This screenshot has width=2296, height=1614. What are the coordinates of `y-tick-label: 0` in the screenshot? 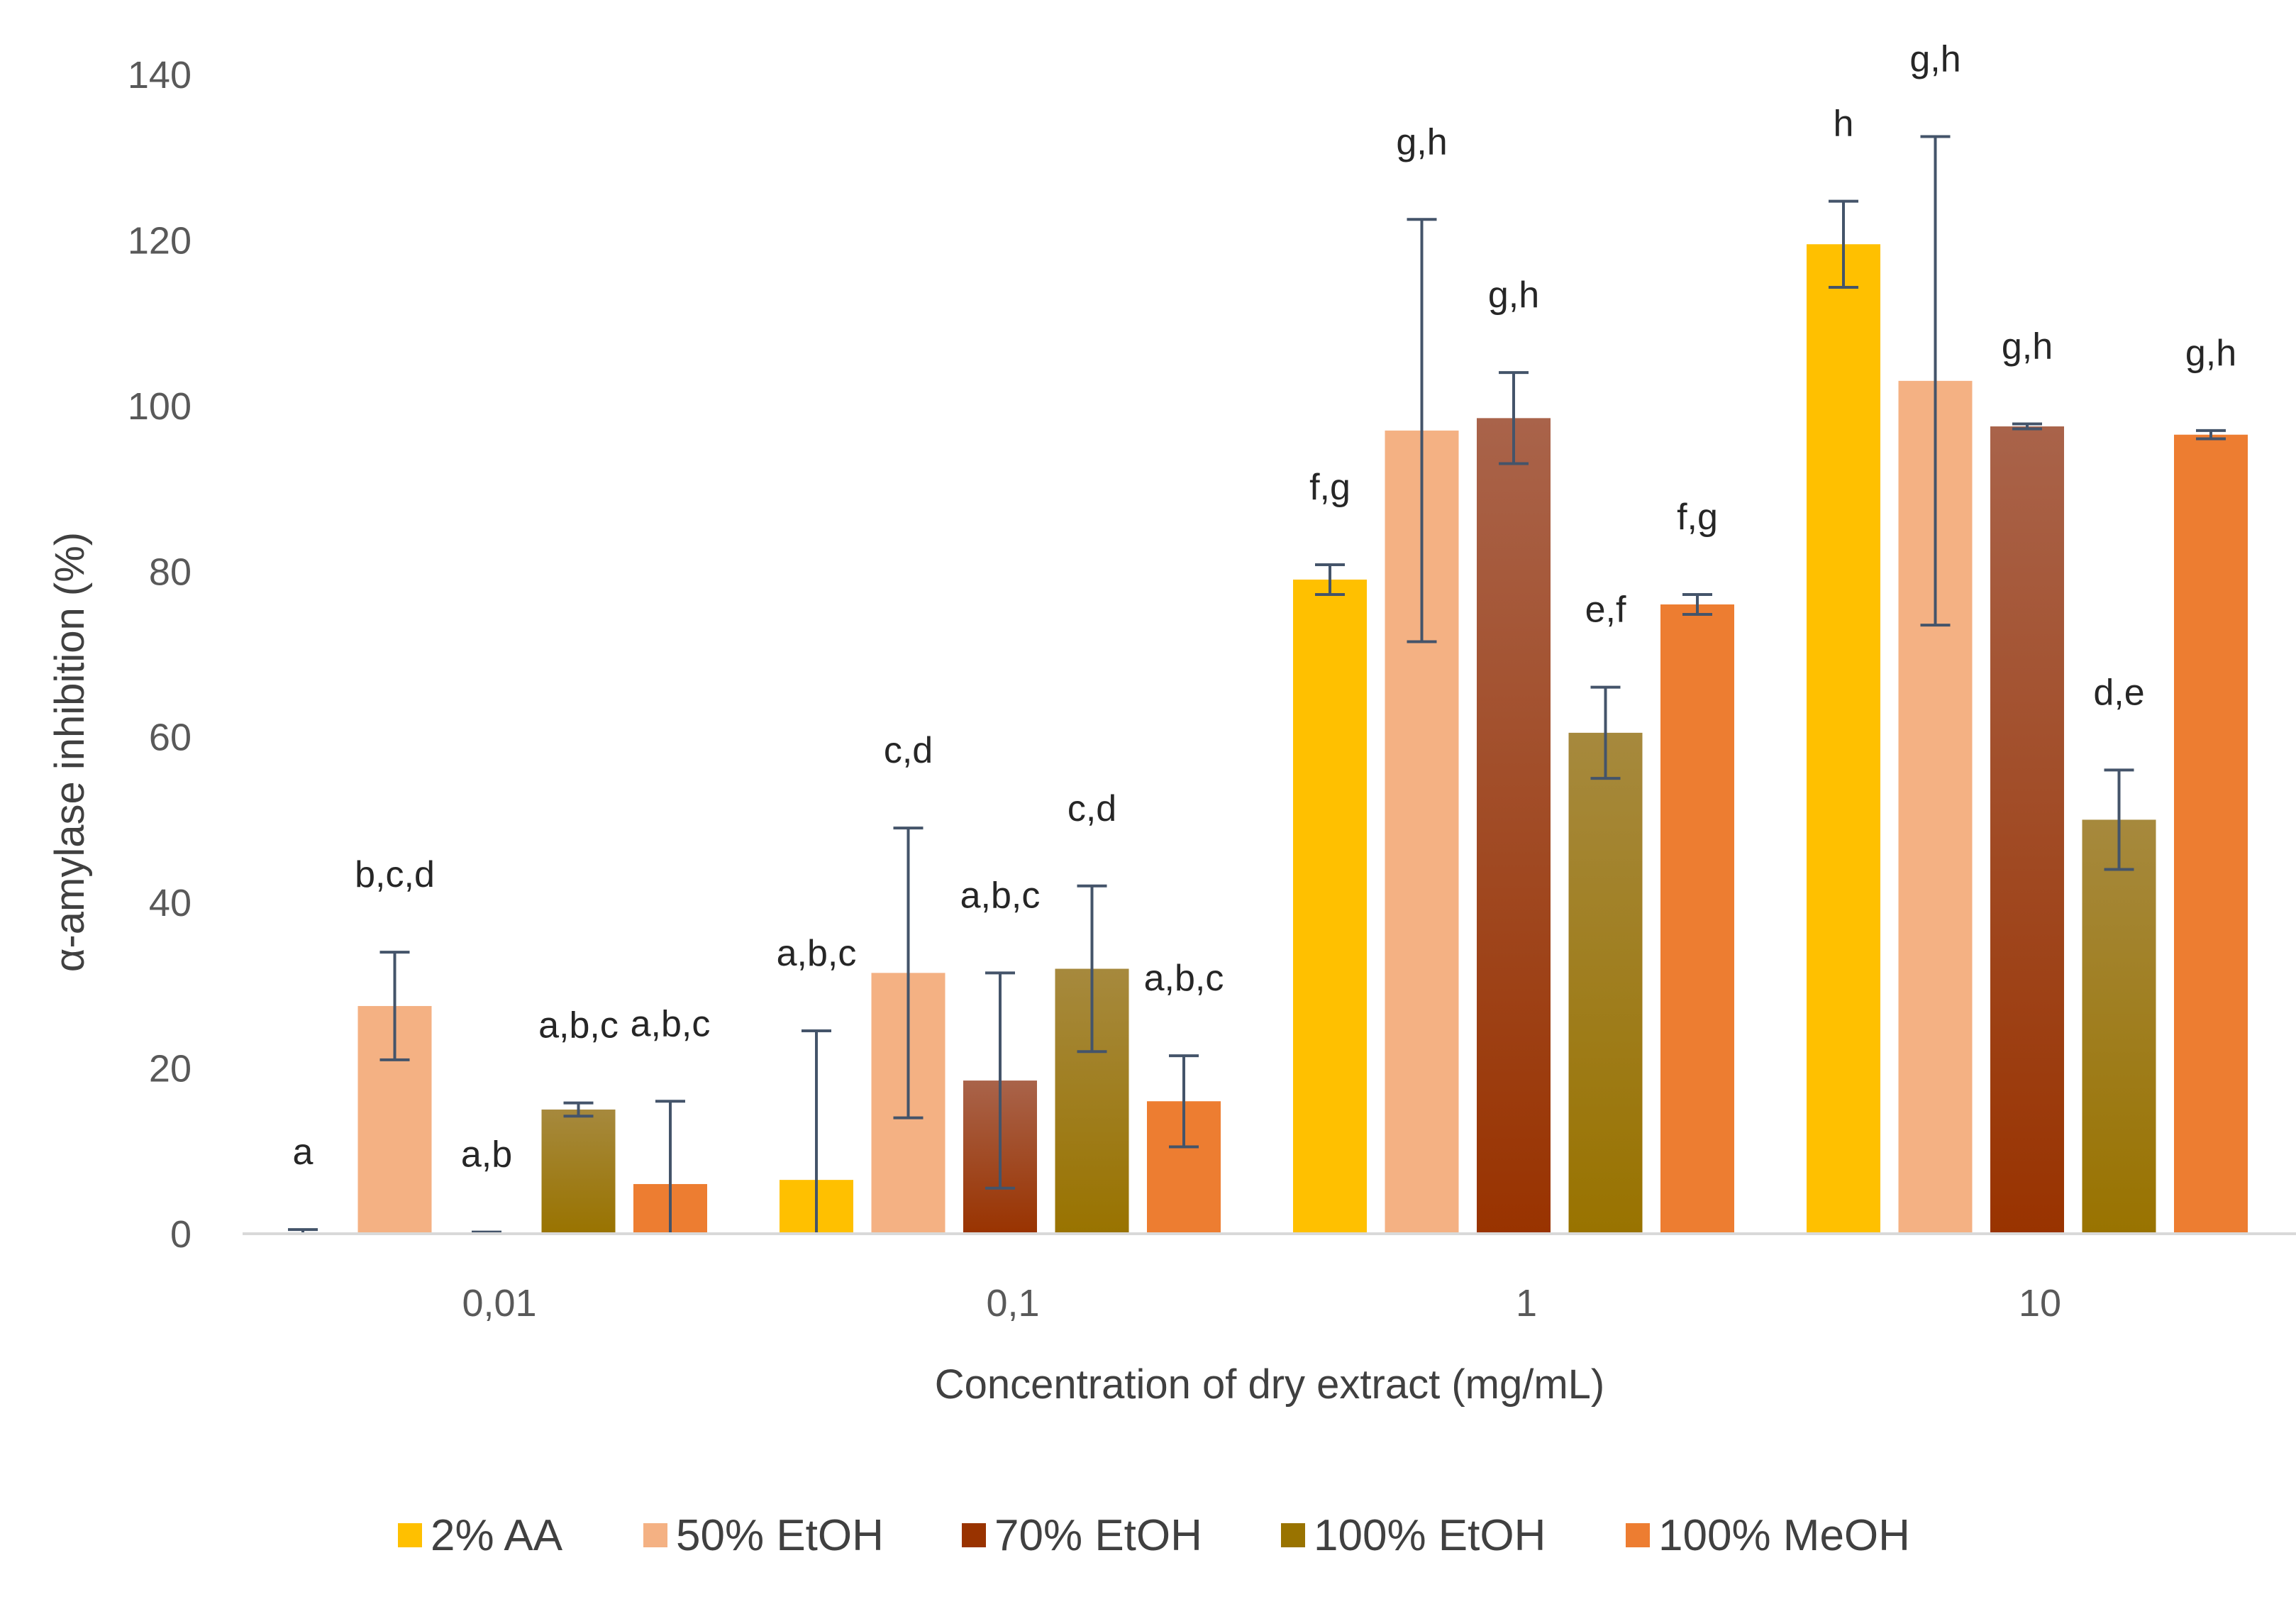 It's located at (181, 1234).